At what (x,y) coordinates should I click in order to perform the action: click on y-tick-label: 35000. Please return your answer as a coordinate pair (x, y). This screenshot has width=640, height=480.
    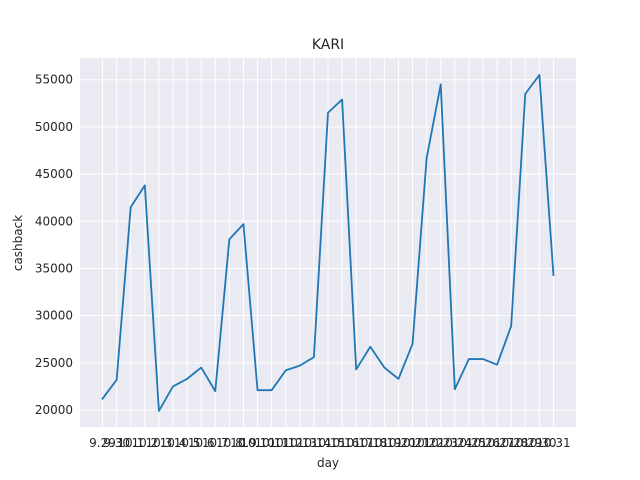
    Looking at the image, I should click on (54, 268).